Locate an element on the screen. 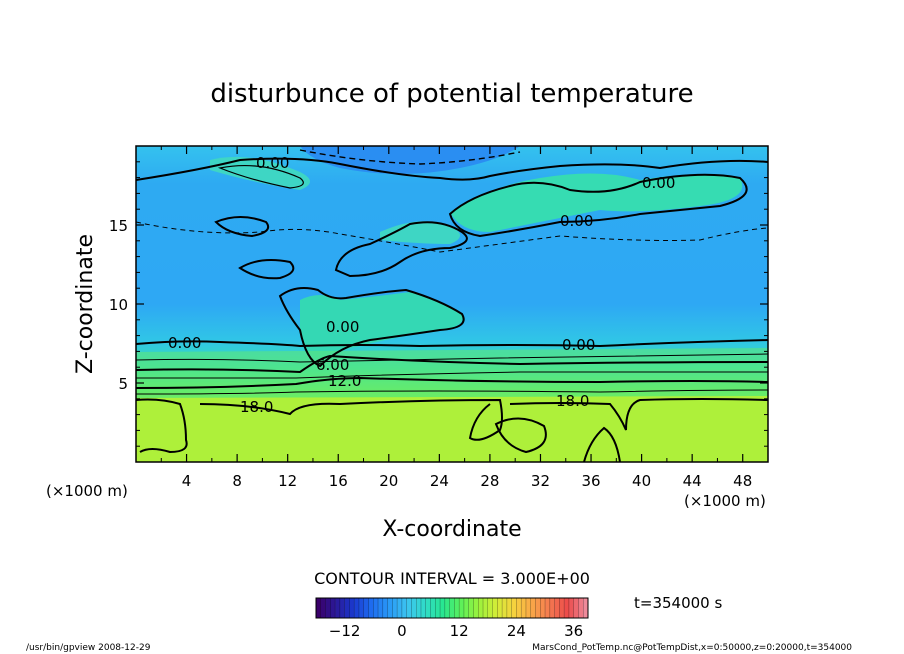  x-unit-left: (×1000 m) is located at coordinates (87, 491).